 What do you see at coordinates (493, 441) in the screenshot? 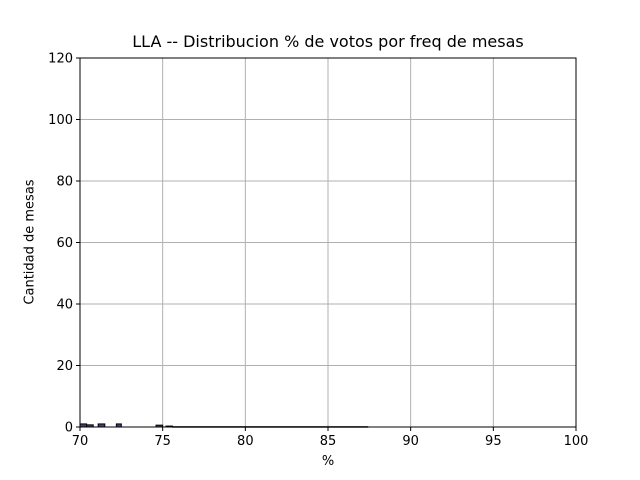
I see `x-tick-label: 95` at bounding box center [493, 441].